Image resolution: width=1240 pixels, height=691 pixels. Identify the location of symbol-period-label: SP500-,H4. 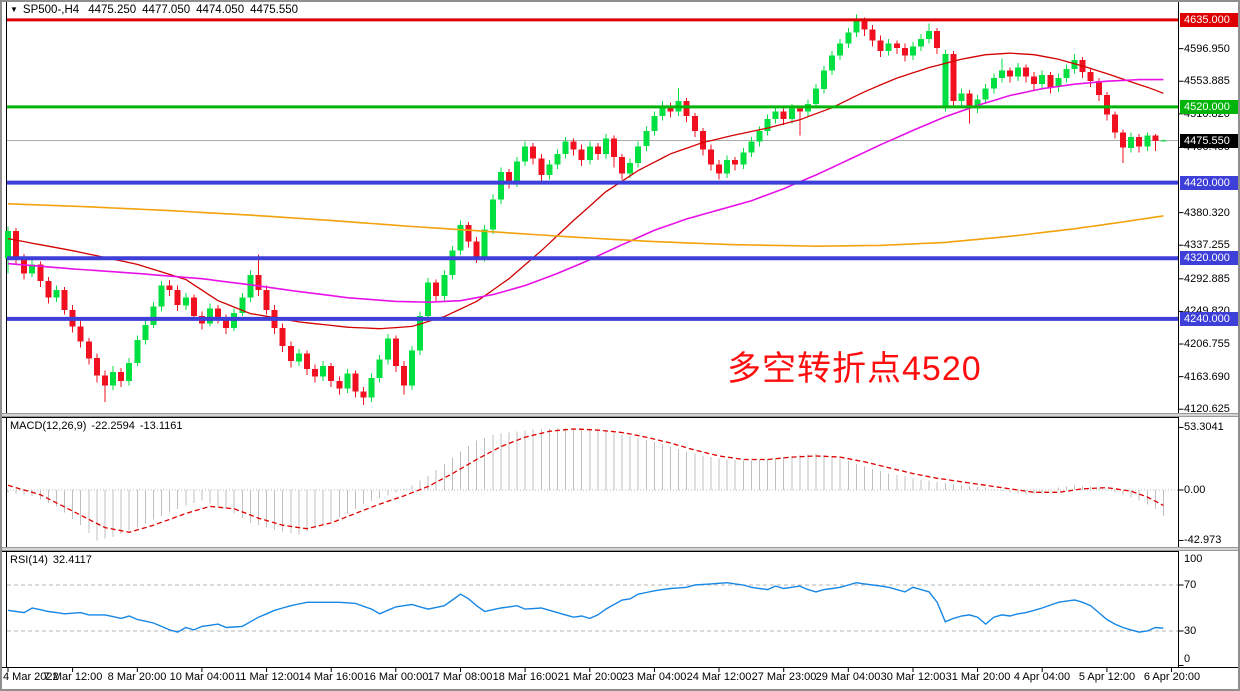
(51, 10).